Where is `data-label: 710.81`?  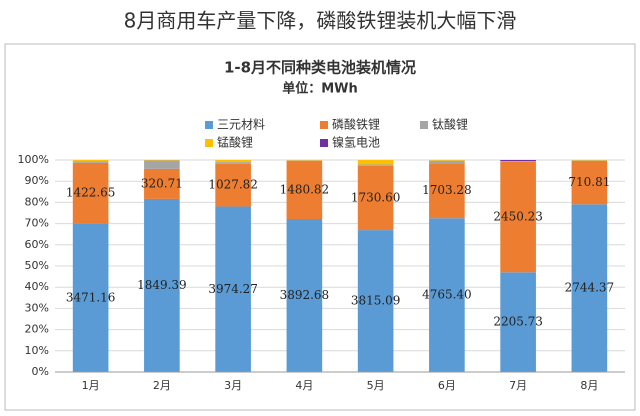
data-label: 710.81 is located at coordinates (589, 182).